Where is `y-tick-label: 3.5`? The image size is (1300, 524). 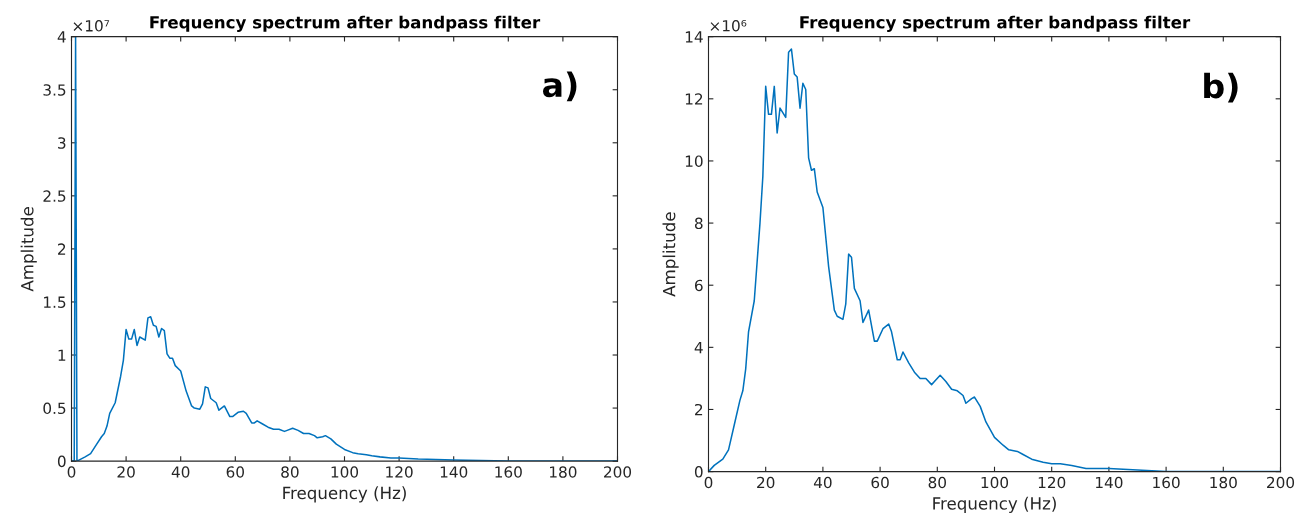
y-tick-label: 3.5 is located at coordinates (54, 90).